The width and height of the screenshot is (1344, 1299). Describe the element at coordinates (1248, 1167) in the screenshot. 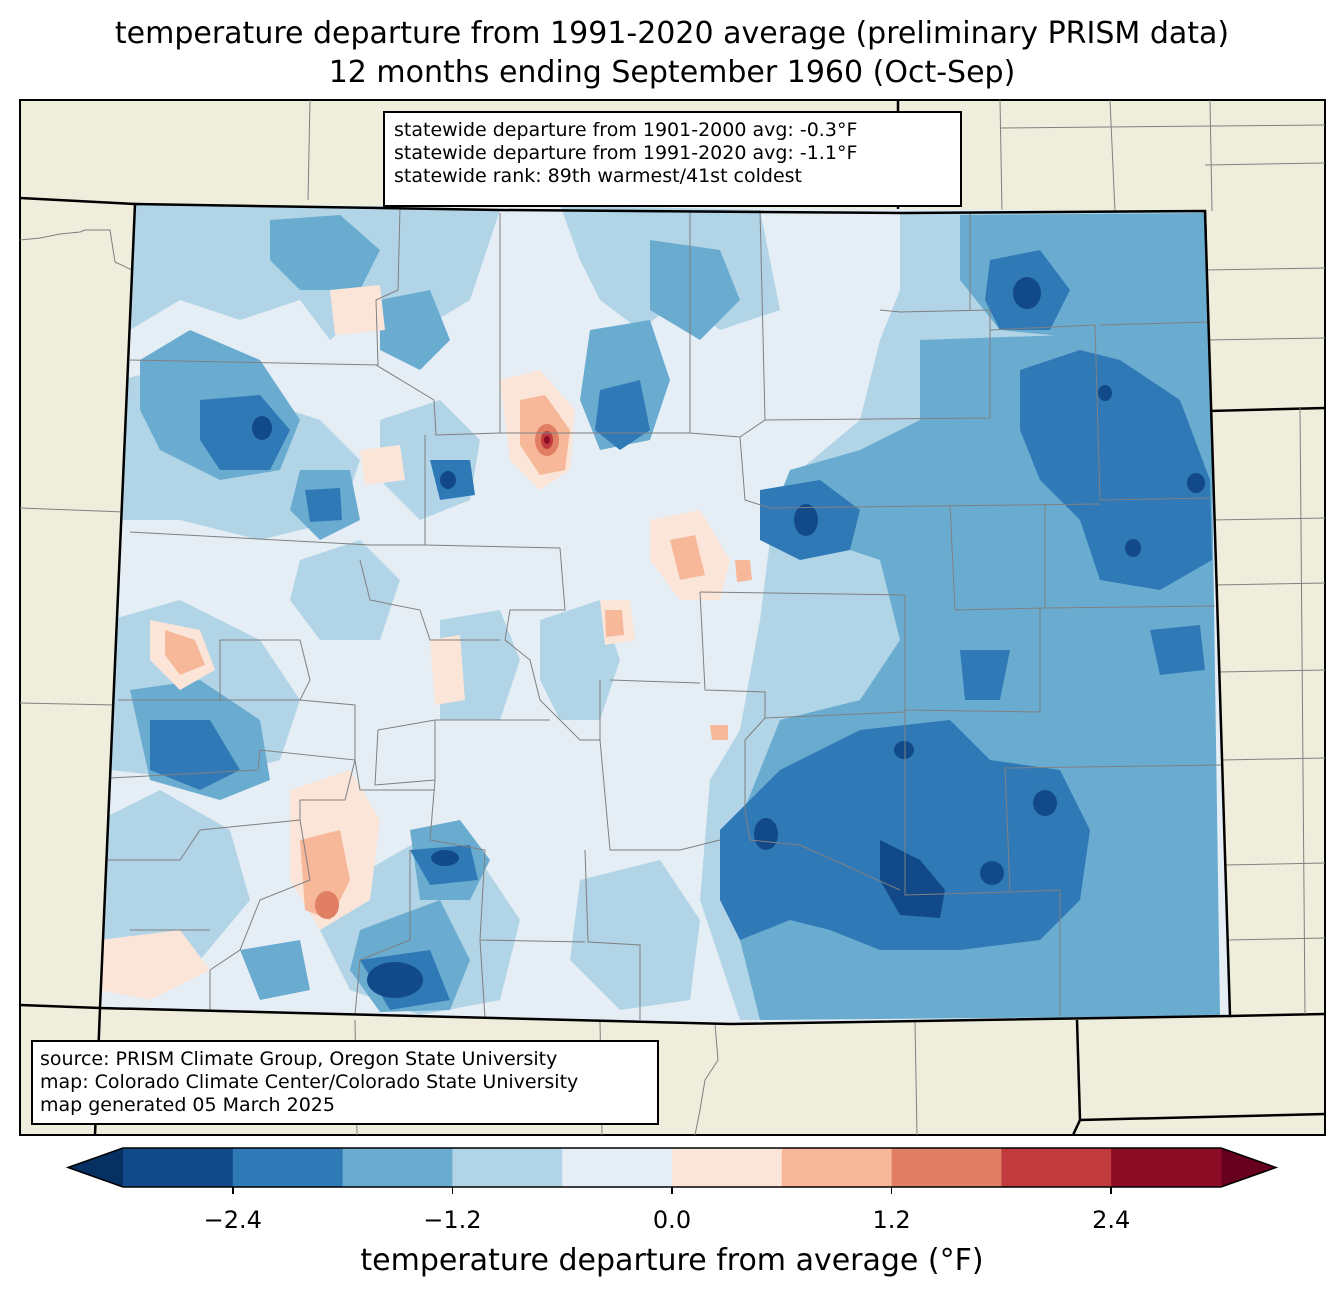

I see `colorbar-over-arrow` at that location.